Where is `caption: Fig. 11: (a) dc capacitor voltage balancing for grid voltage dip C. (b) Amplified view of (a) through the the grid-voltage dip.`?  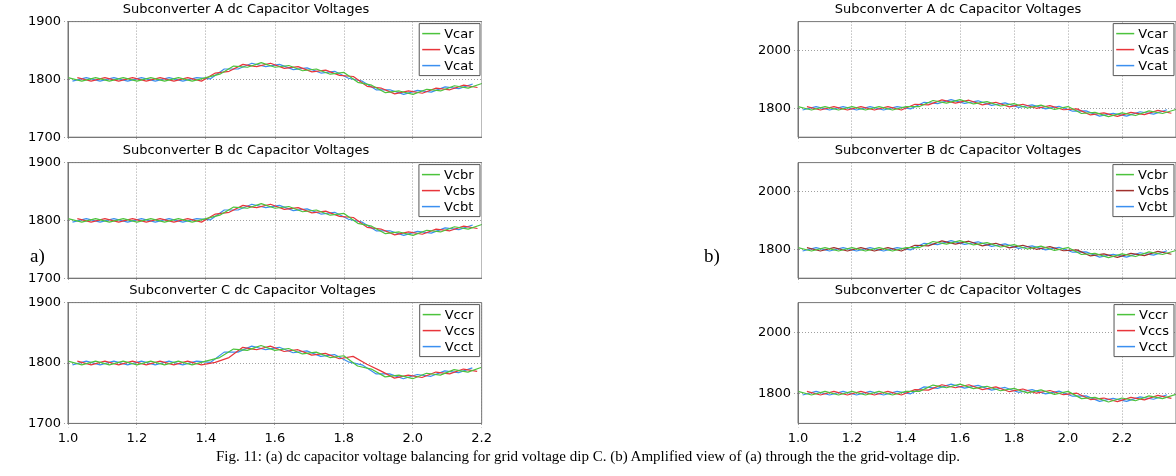 caption: Fig. 11: (a) dc capacitor voltage balancing for grid voltage dip C. (b) Amplified view of (a) through the the grid-voltage dip. is located at coordinates (588, 456).